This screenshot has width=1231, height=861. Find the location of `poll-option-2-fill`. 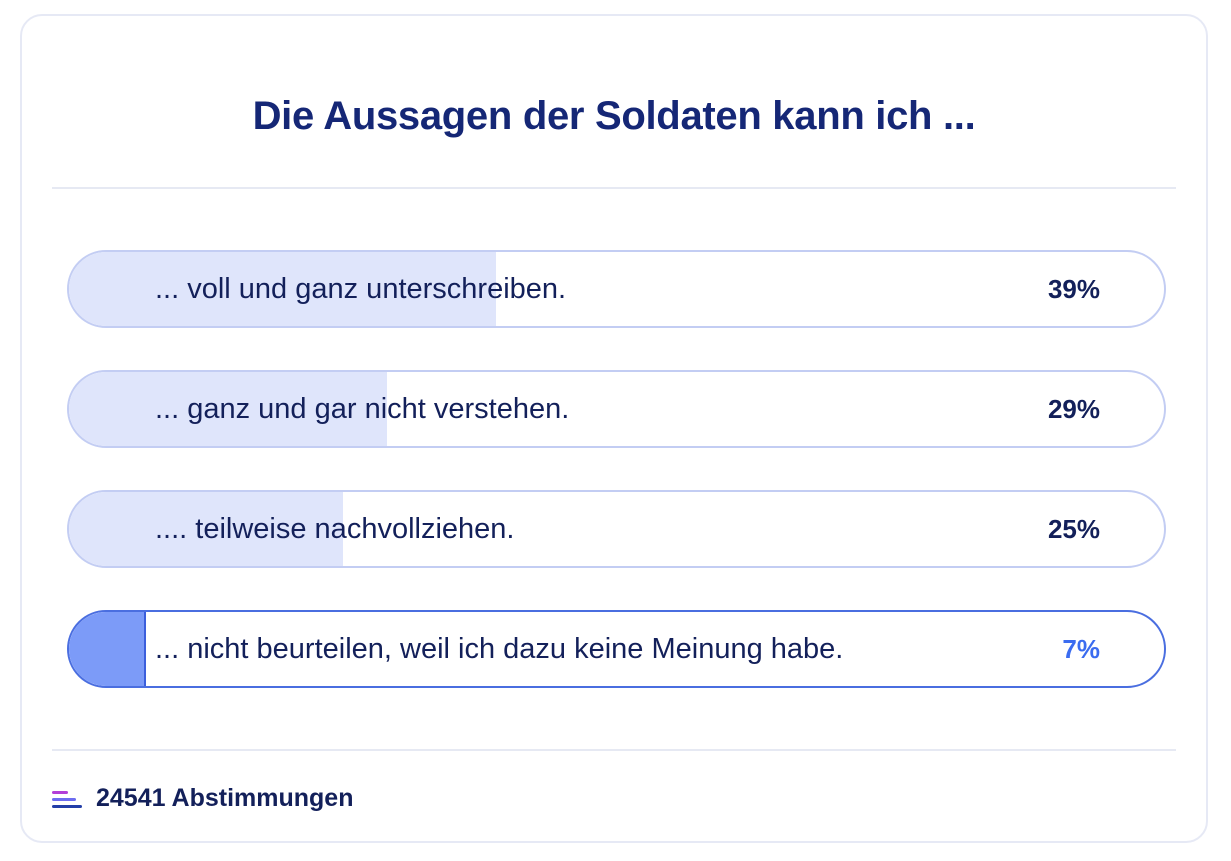

poll-option-2-fill is located at coordinates (228, 409).